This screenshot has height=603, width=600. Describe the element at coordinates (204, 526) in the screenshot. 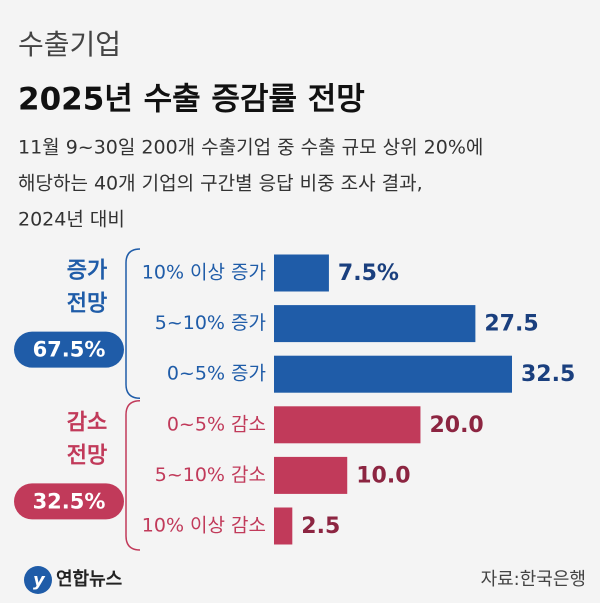

I see `category-label: 10% 이상 감소` at that location.